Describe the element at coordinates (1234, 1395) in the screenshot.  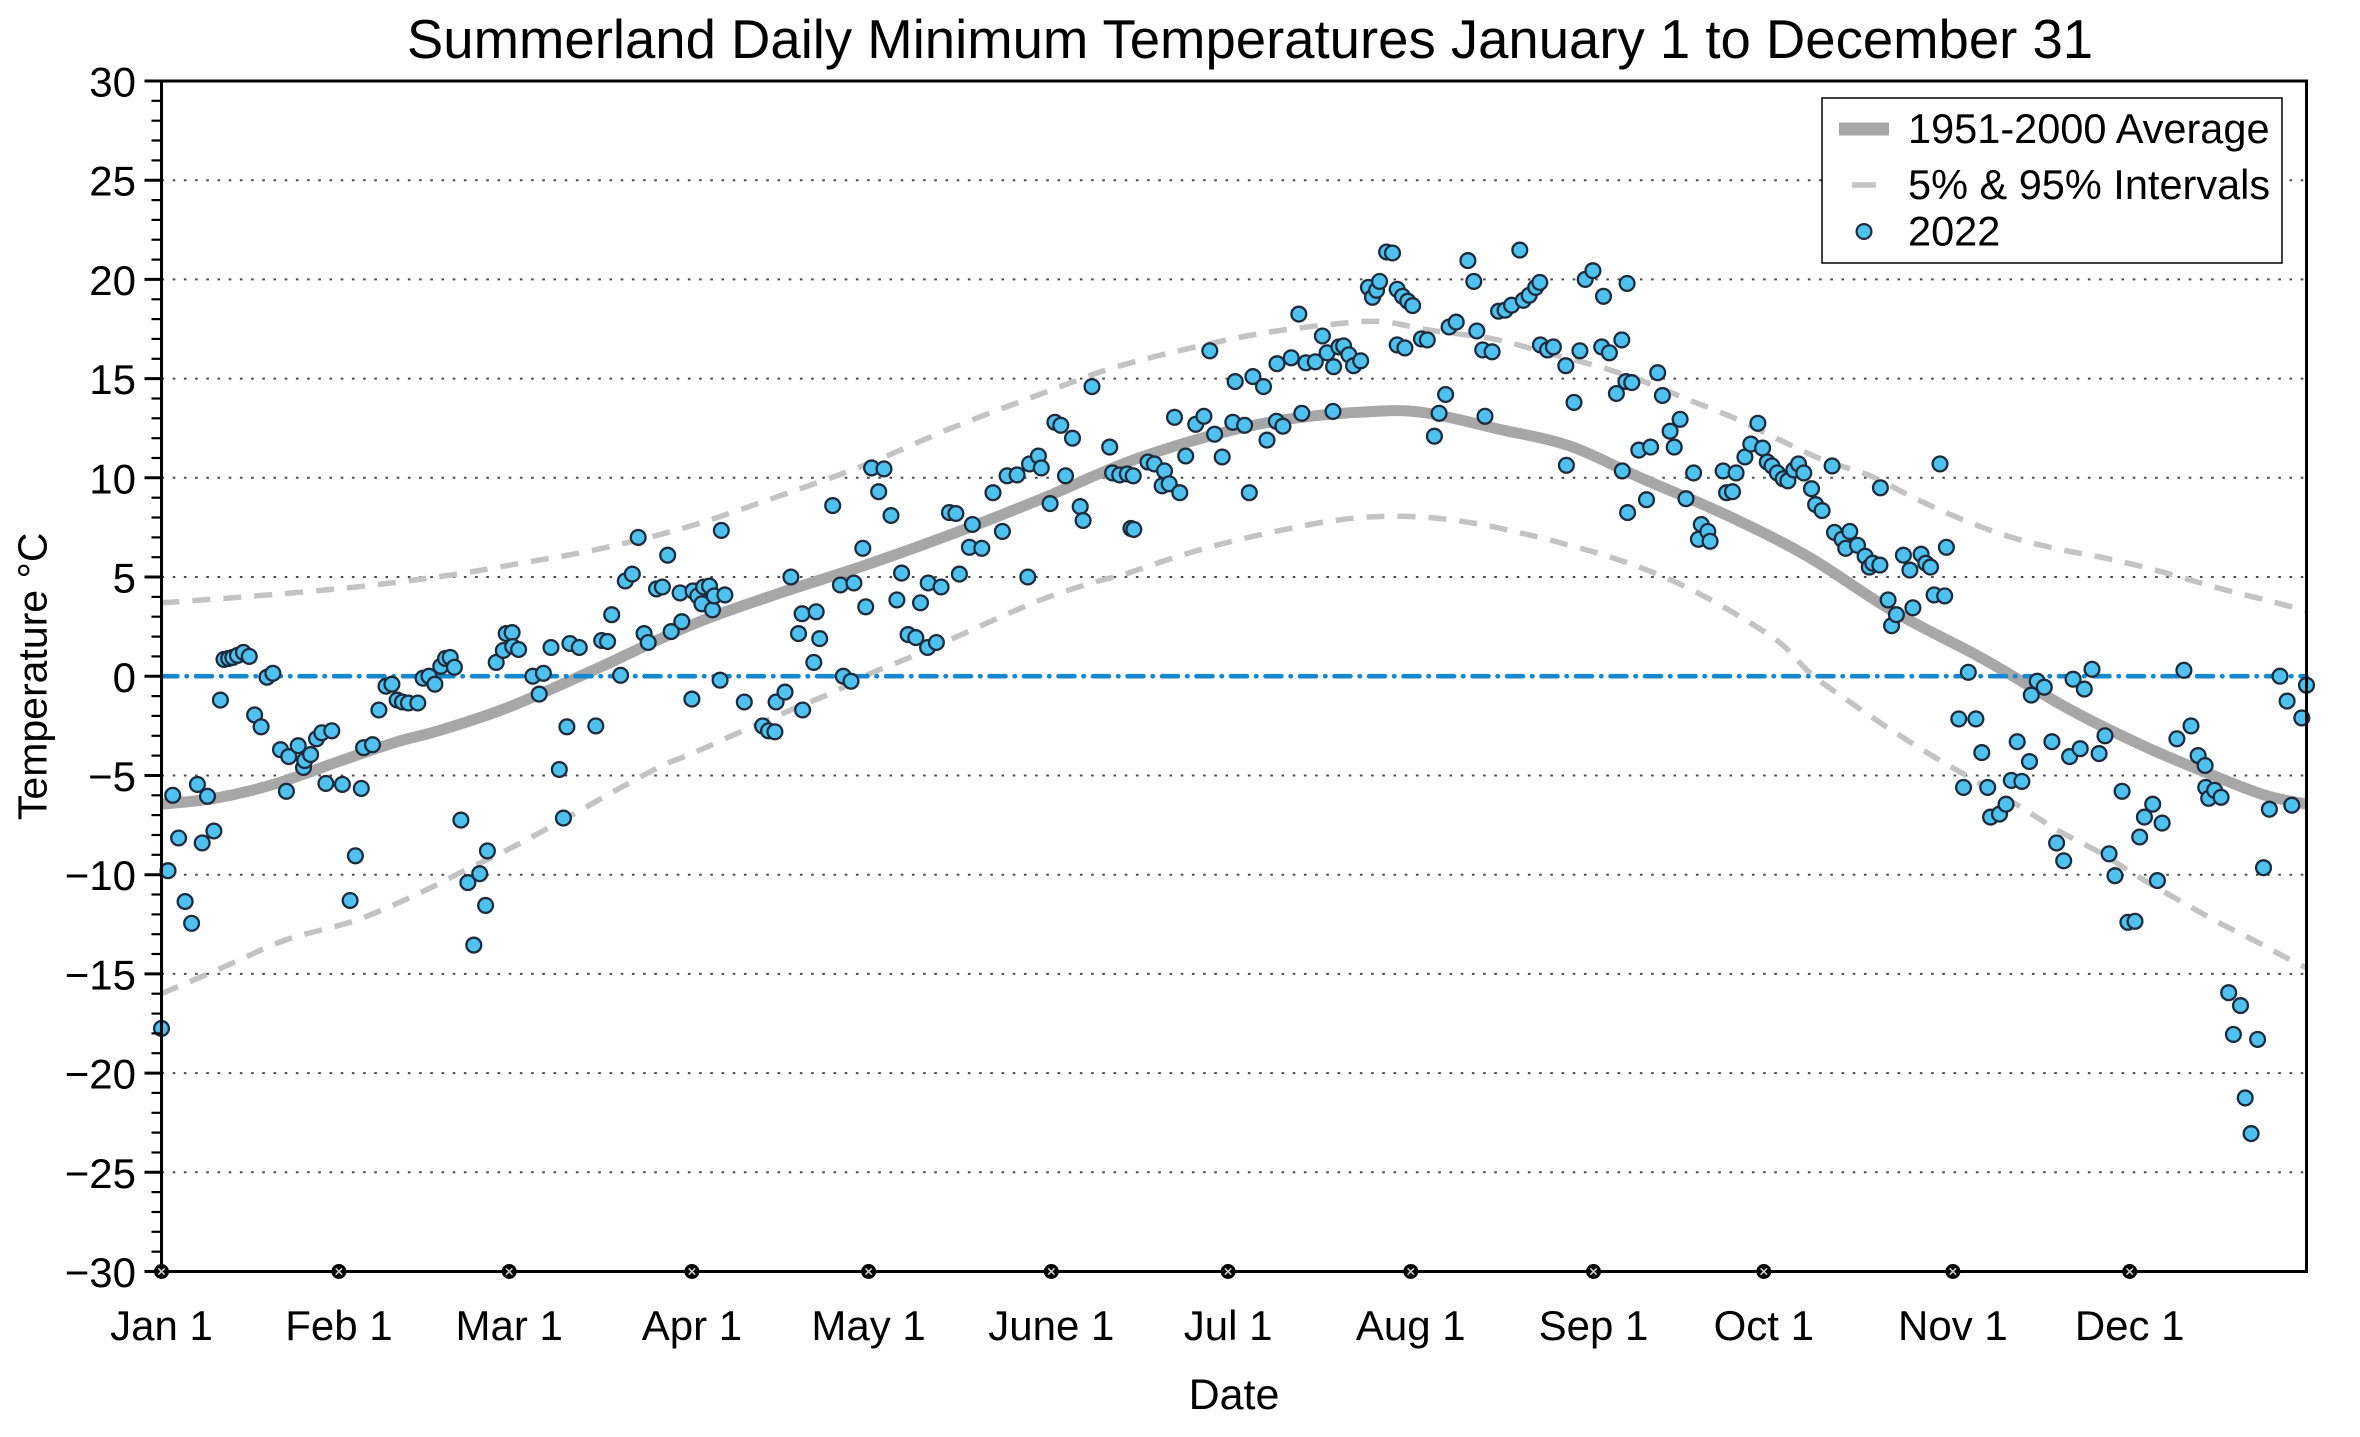
I see `svg-text: Date` at that location.